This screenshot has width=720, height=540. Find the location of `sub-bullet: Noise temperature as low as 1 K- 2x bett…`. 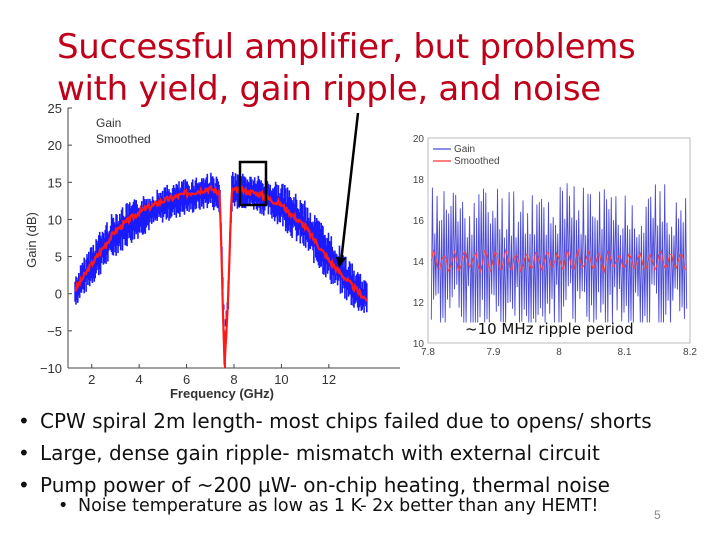

sub-bullet: Noise temperature as low as 1 K- 2x bett… is located at coordinates (328, 506).